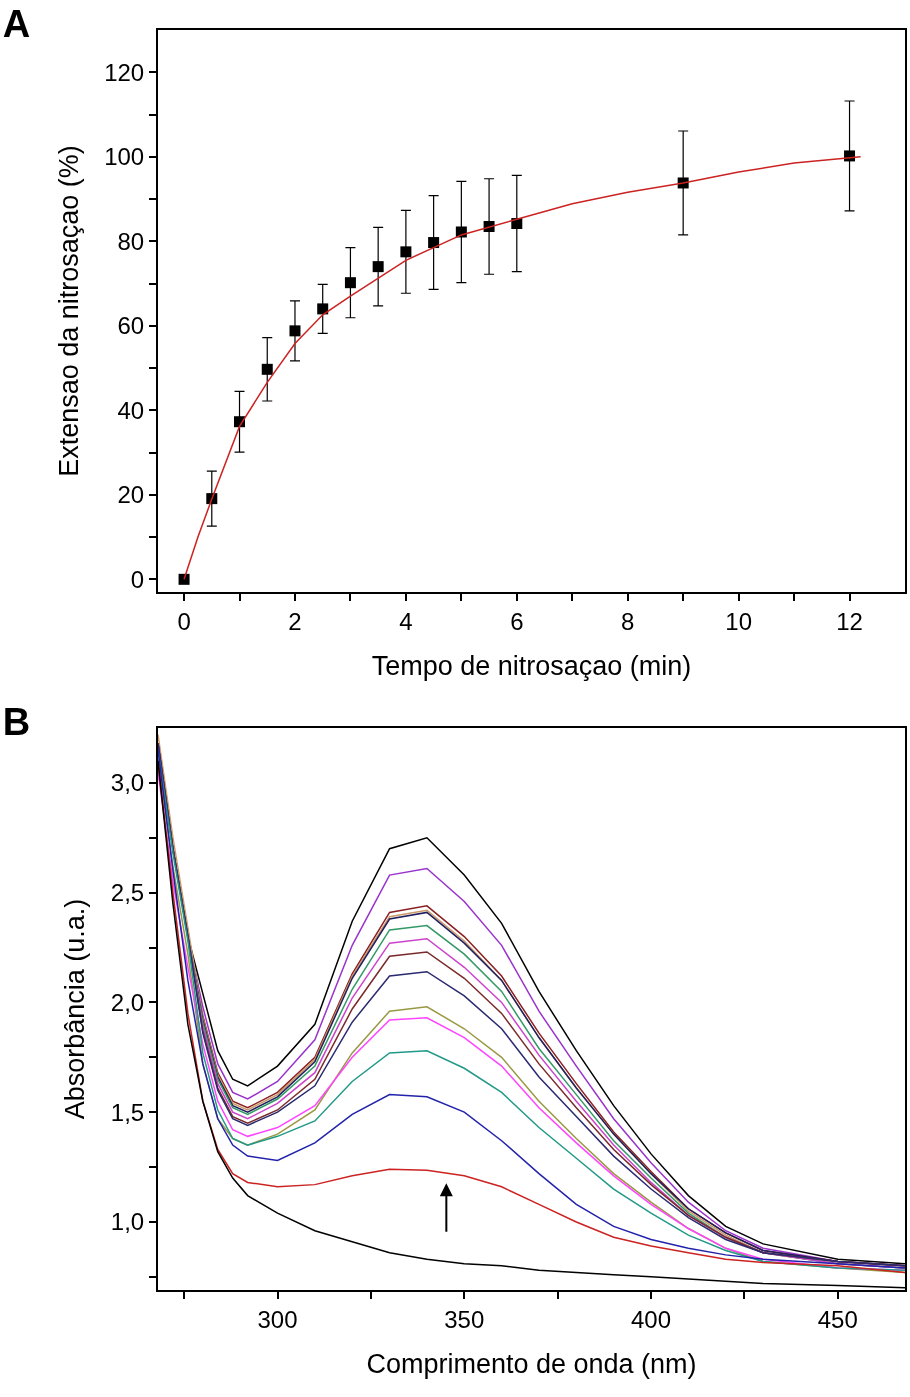 This screenshot has width=910, height=1397. What do you see at coordinates (127, 1002) in the screenshot?
I see `y-tick-label: 2,0` at bounding box center [127, 1002].